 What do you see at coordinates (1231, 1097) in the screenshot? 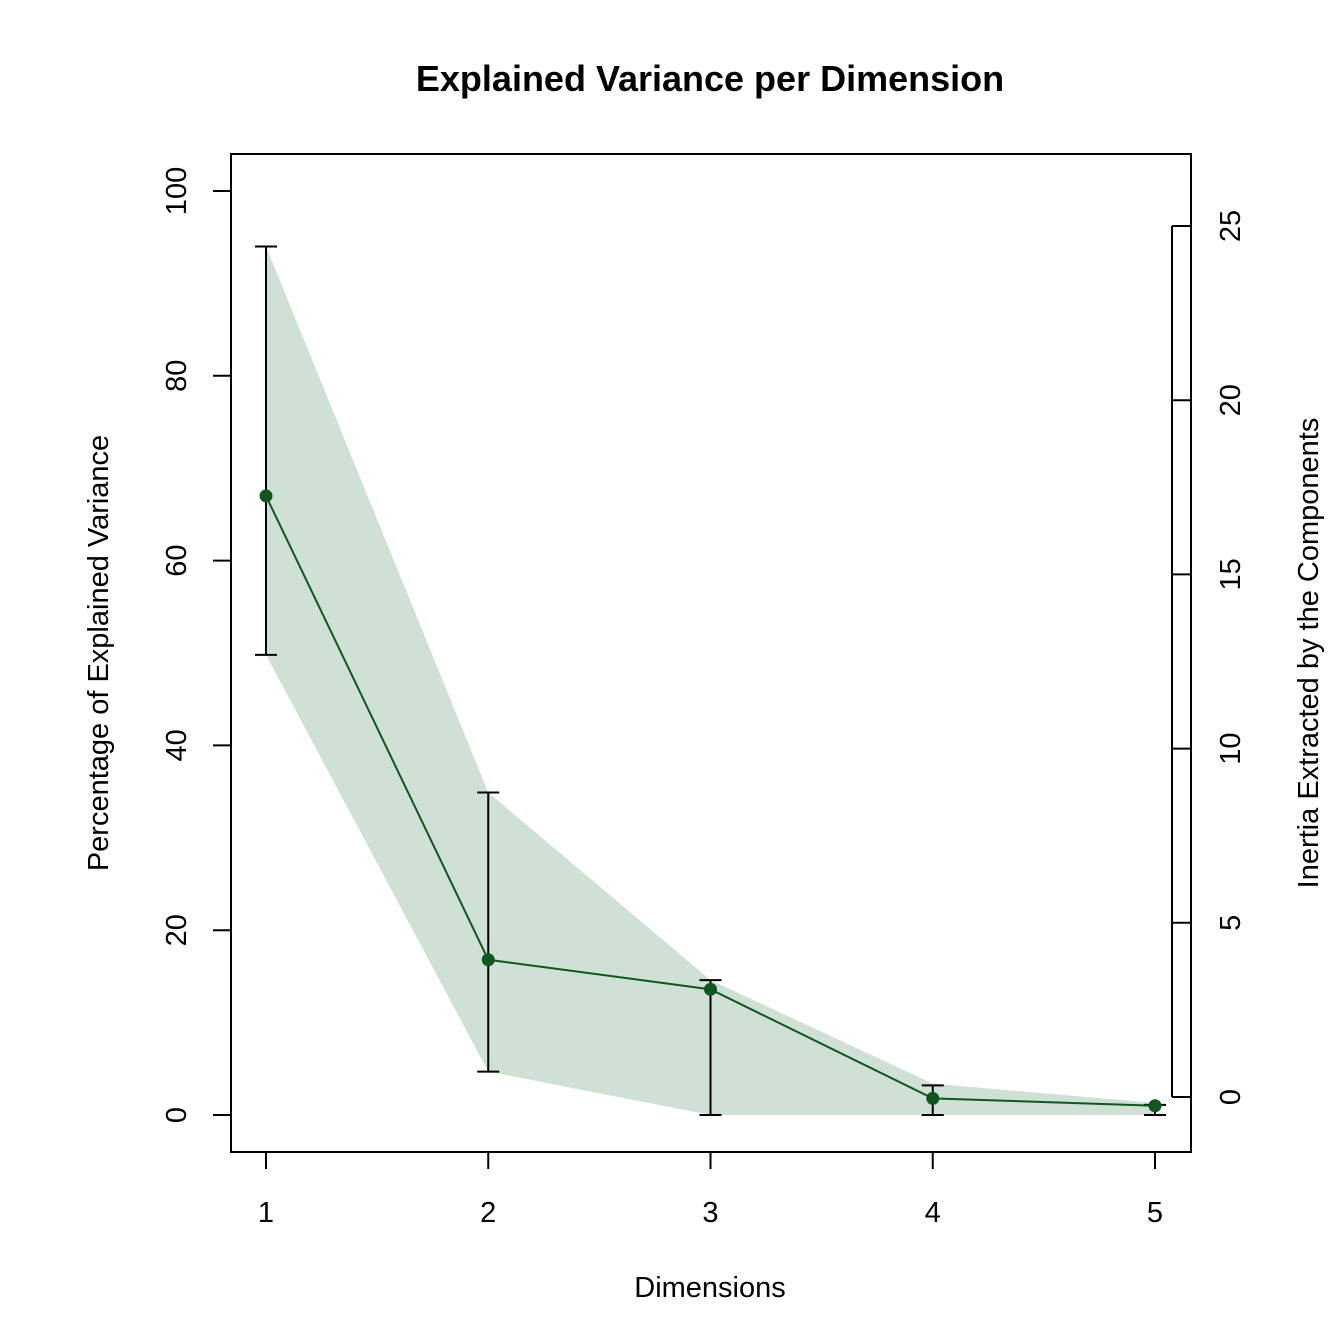
I see `secondary-y-tick-label: 0` at bounding box center [1231, 1097].